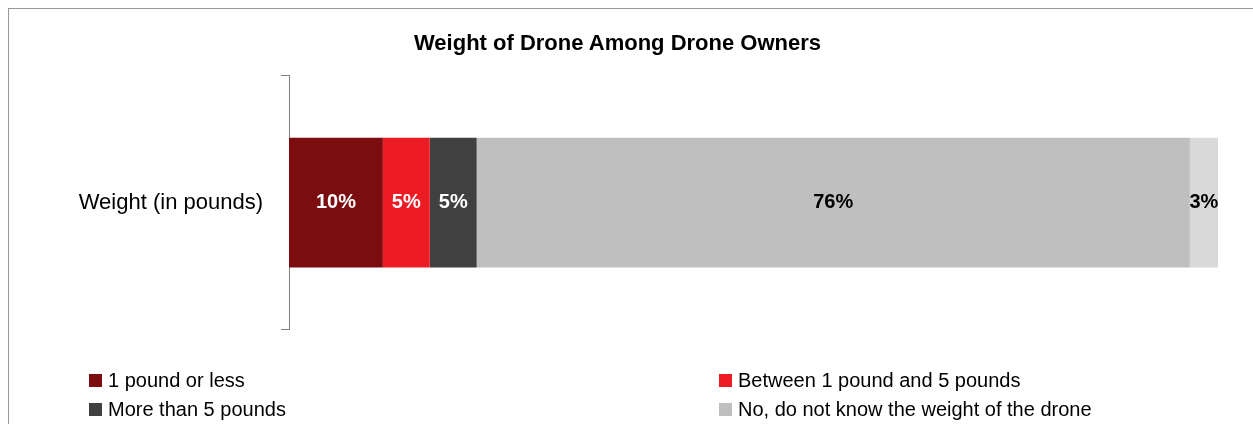 This screenshot has width=1253, height=424. Describe the element at coordinates (176, 380) in the screenshot. I see `legend-label: 1 pound or less` at that location.